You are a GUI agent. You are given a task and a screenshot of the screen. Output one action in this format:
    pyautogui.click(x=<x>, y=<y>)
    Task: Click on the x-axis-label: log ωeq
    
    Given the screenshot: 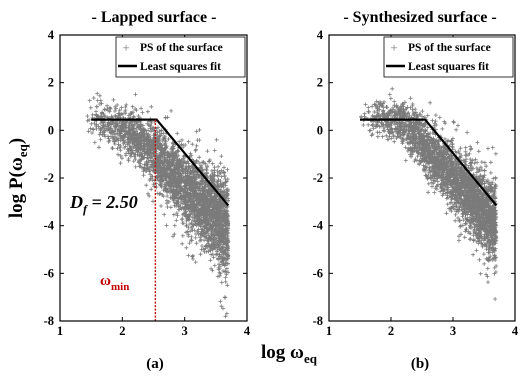 What is the action you would take?
    pyautogui.click(x=289, y=354)
    